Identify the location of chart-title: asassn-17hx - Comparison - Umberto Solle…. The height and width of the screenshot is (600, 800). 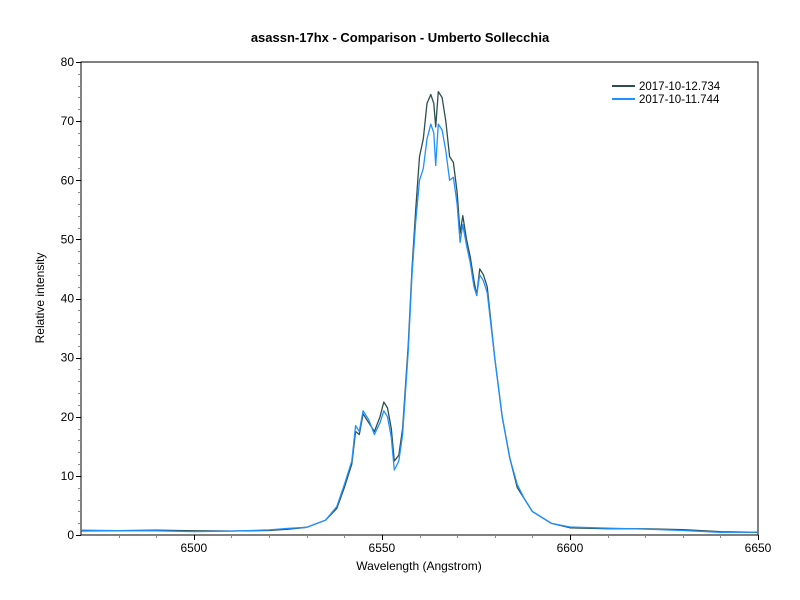
(400, 37).